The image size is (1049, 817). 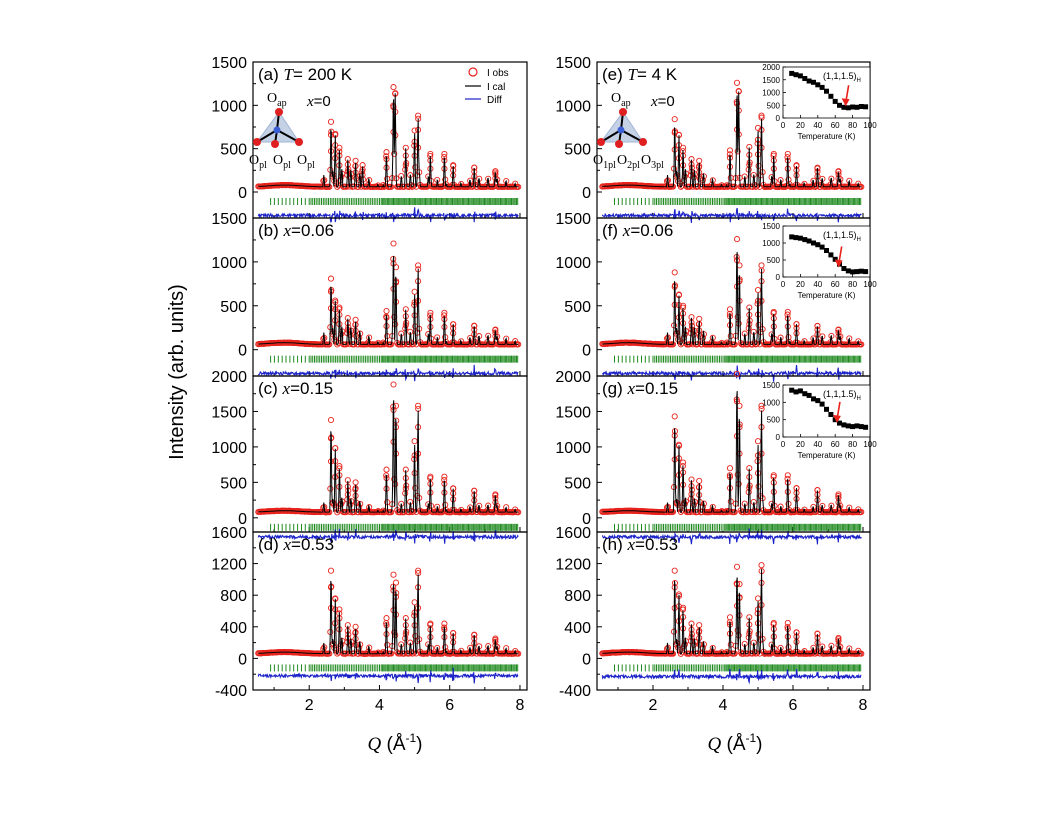 What do you see at coordinates (577, 628) in the screenshot?
I see `y-tick-label: 400` at bounding box center [577, 628].